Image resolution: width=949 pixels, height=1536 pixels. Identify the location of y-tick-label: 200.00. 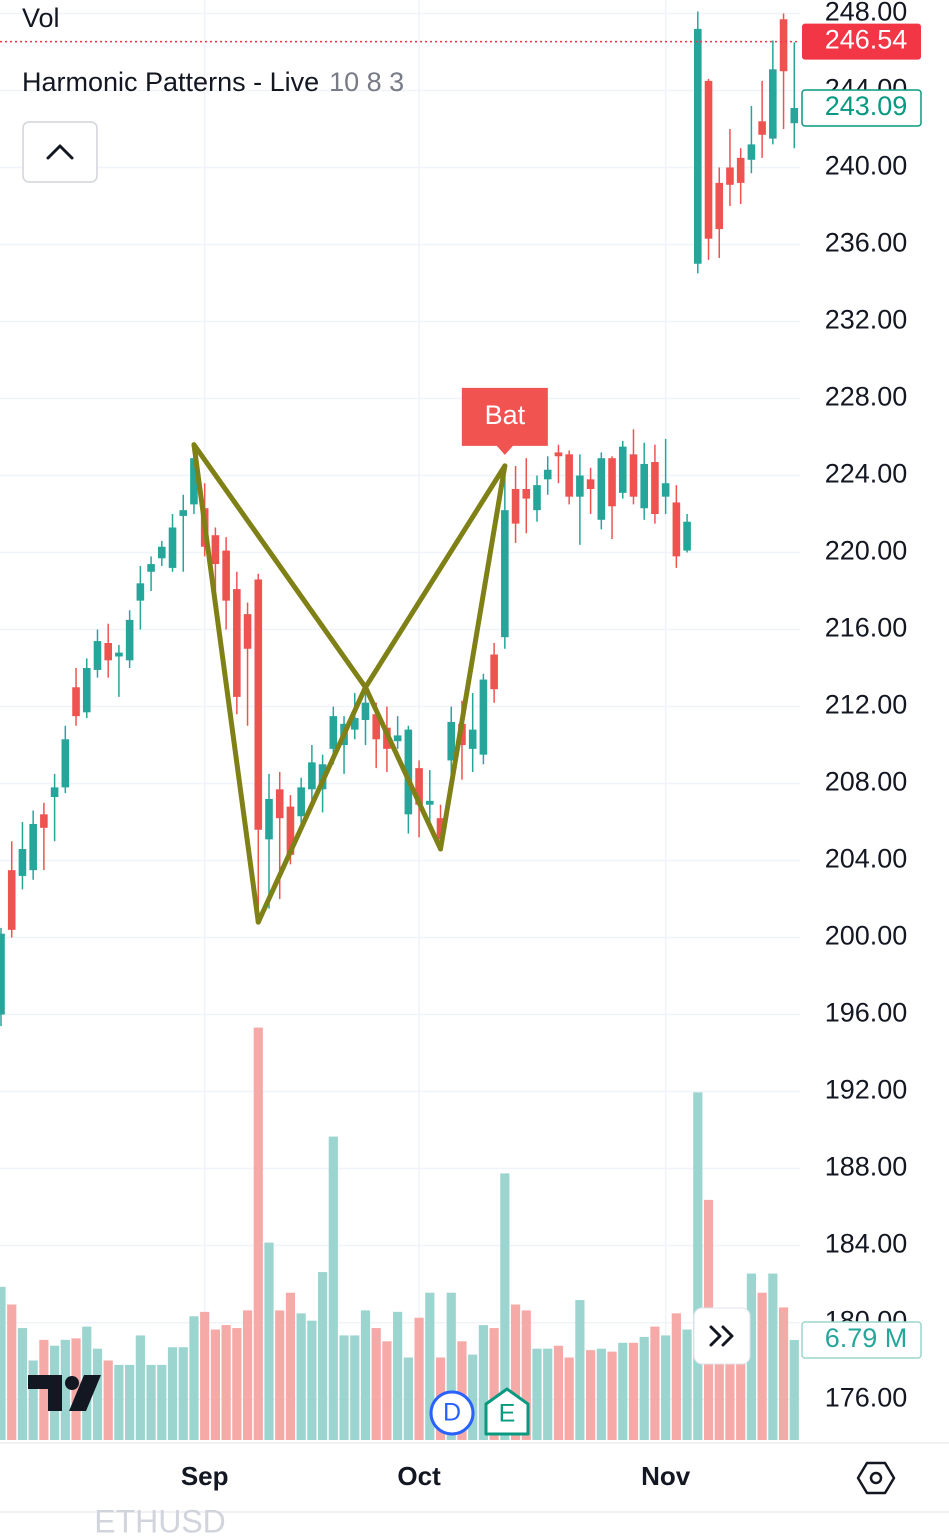
(866, 936).